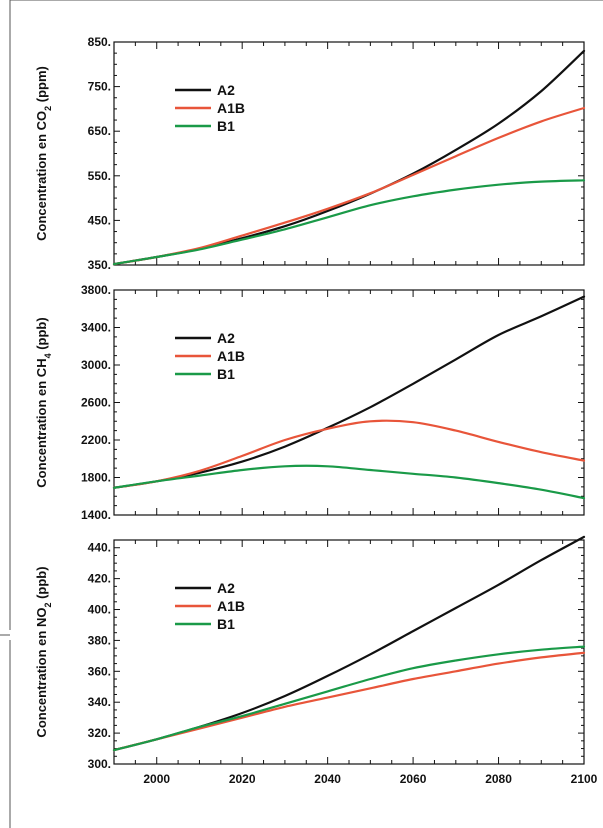  I want to click on y-tick-label: 320., so click(99, 733).